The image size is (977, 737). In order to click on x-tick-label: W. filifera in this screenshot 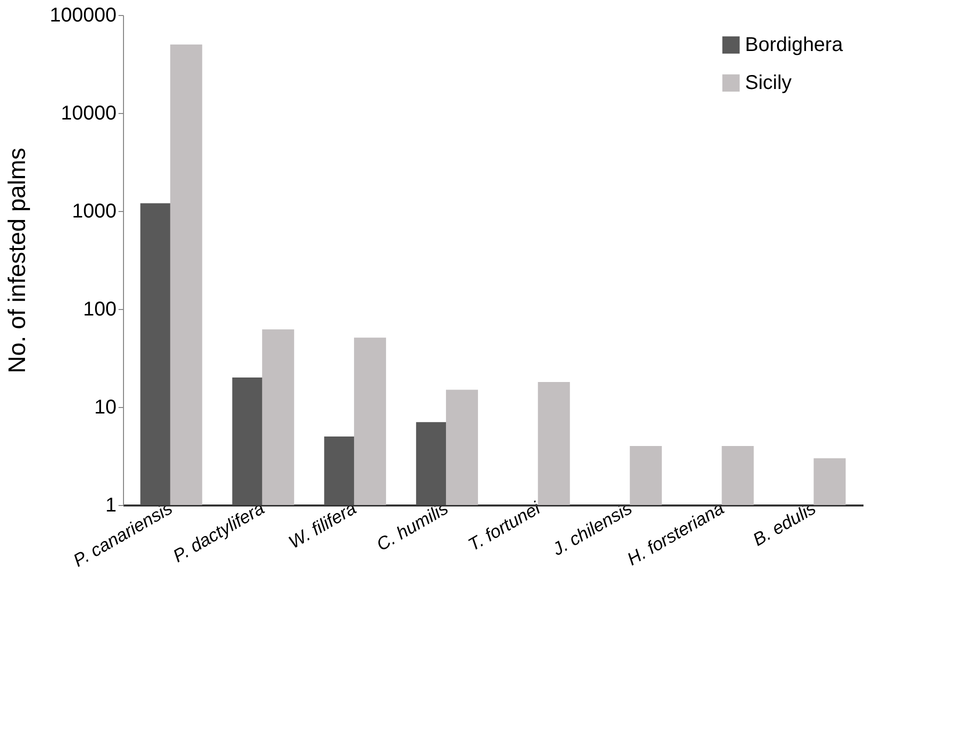, I will do `click(322, 525)`.